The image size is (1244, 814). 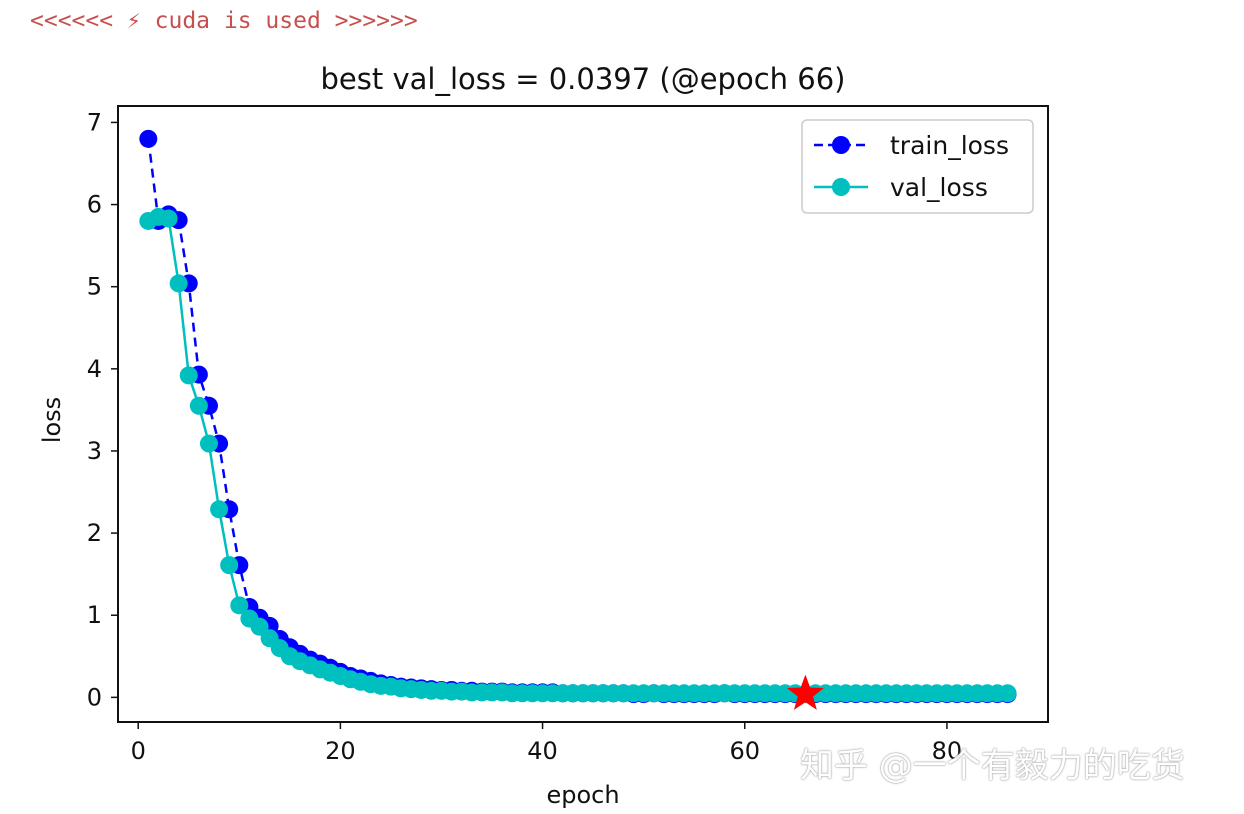 I want to click on y-tick-label: 7, so click(x=94, y=122).